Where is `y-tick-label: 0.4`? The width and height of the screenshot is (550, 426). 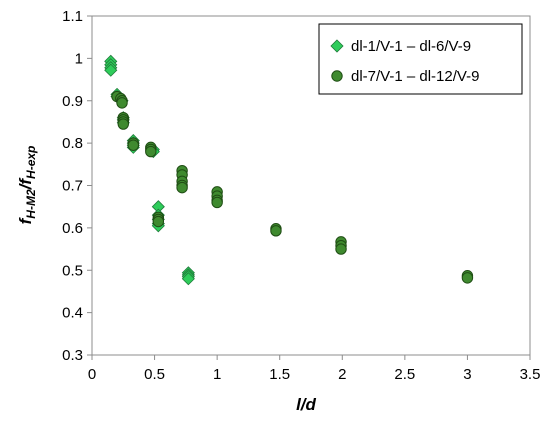
y-tick-label: 0.4 is located at coordinates (72, 313).